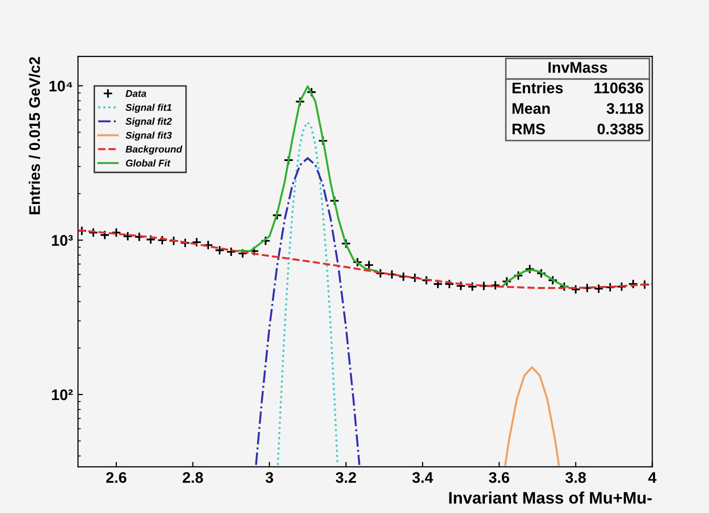 This screenshot has width=709, height=513. Describe the element at coordinates (528, 129) in the screenshot. I see `annotation: RMS` at that location.